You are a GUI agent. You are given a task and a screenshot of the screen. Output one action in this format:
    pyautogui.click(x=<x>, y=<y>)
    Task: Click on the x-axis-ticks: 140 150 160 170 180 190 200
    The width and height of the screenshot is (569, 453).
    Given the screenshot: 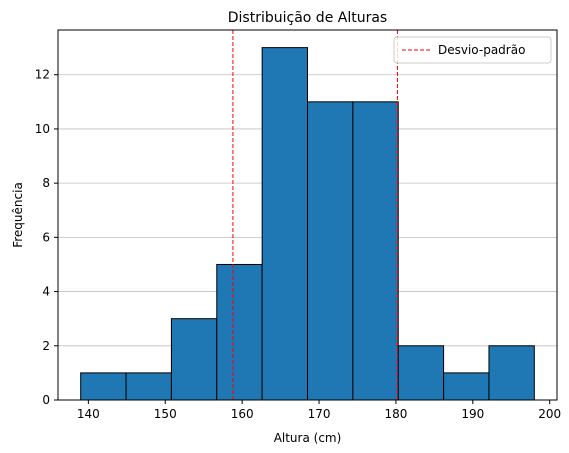 What is the action you would take?
    pyautogui.click(x=319, y=410)
    